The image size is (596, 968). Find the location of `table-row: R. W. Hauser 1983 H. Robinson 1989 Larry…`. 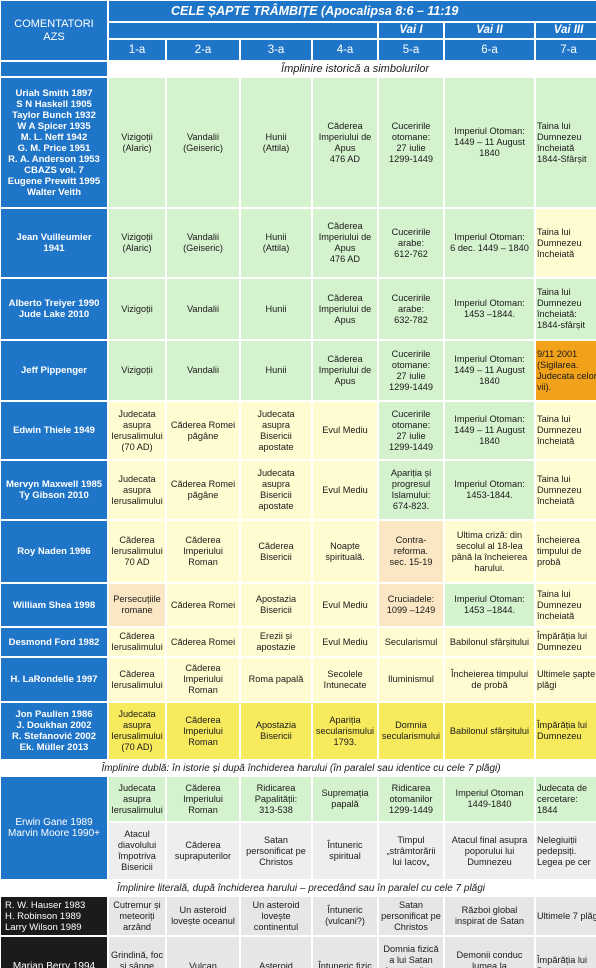

table-row: R. W. Hauser 1983 H. Robinson 1989 Larry… is located at coordinates (298, 916).